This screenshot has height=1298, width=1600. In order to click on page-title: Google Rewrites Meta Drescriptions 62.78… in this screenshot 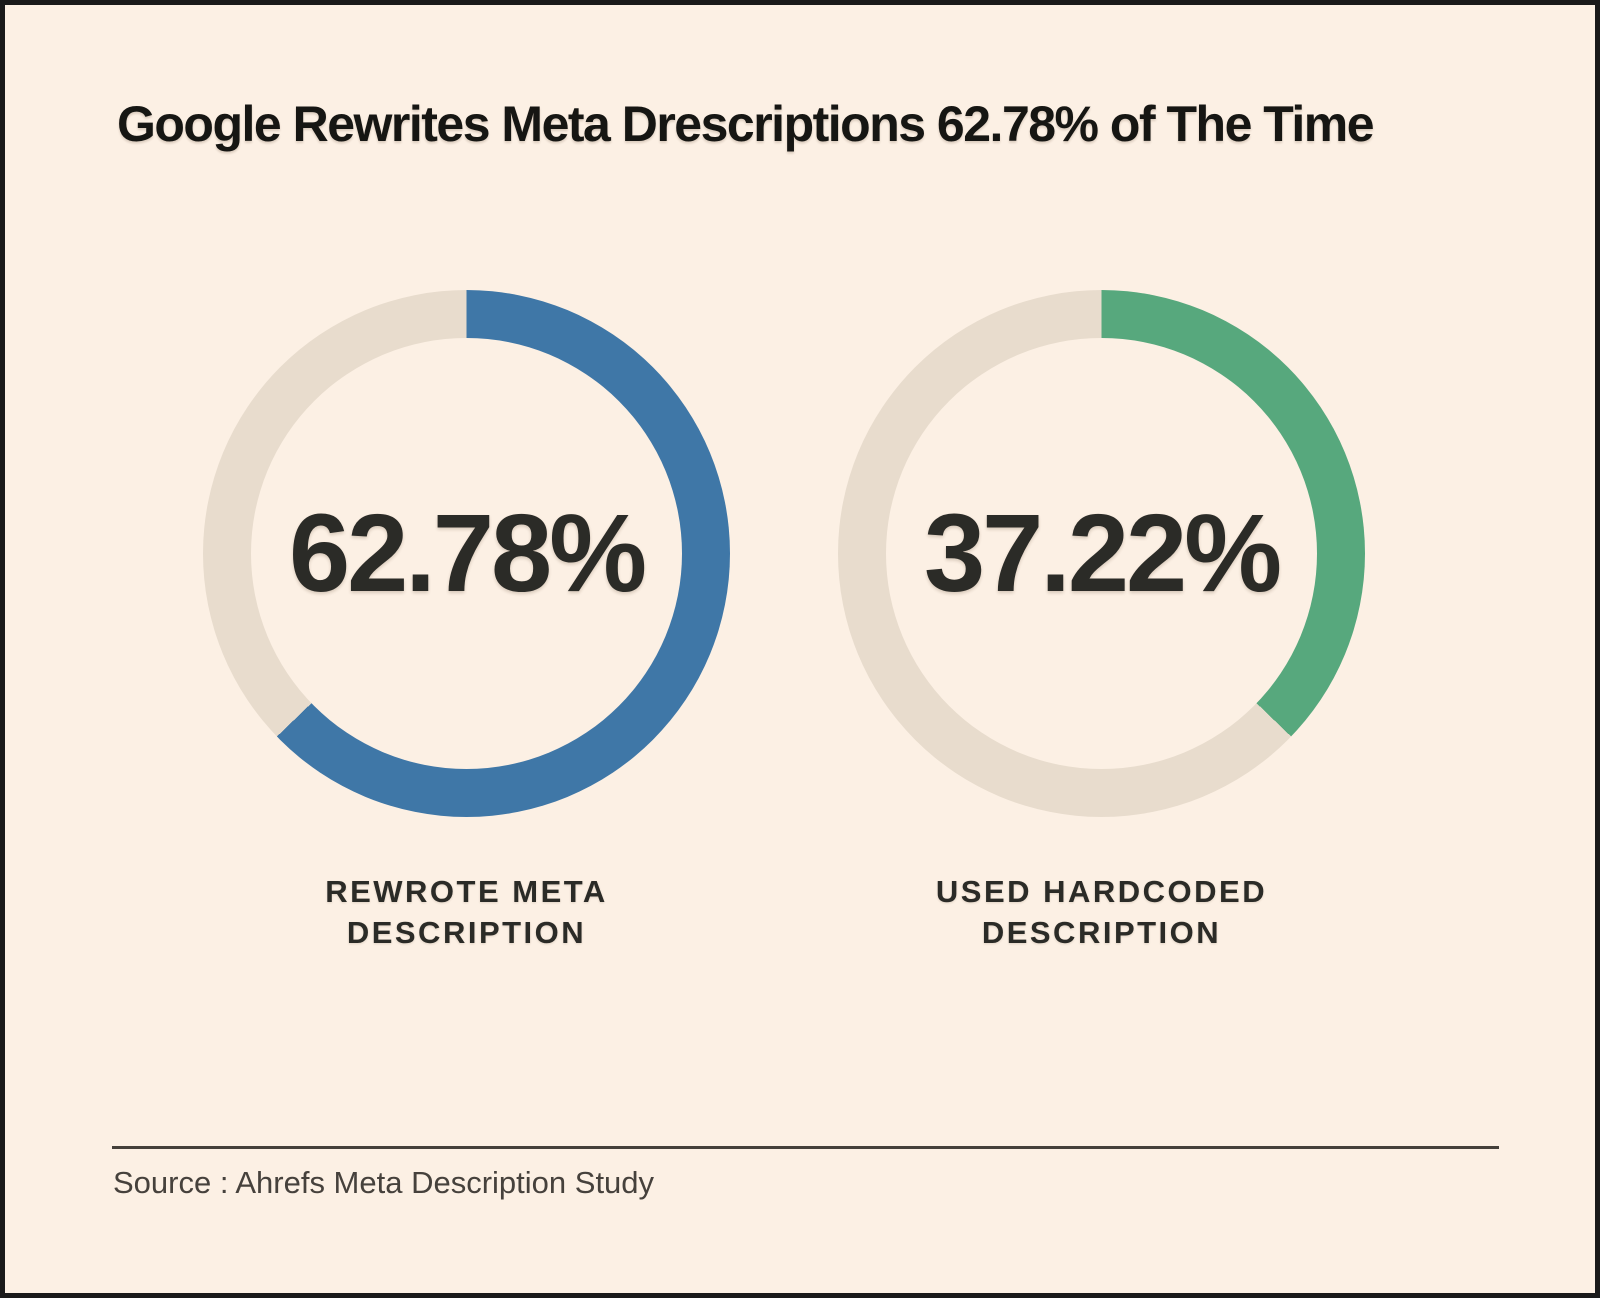, I will do `click(746, 124)`.